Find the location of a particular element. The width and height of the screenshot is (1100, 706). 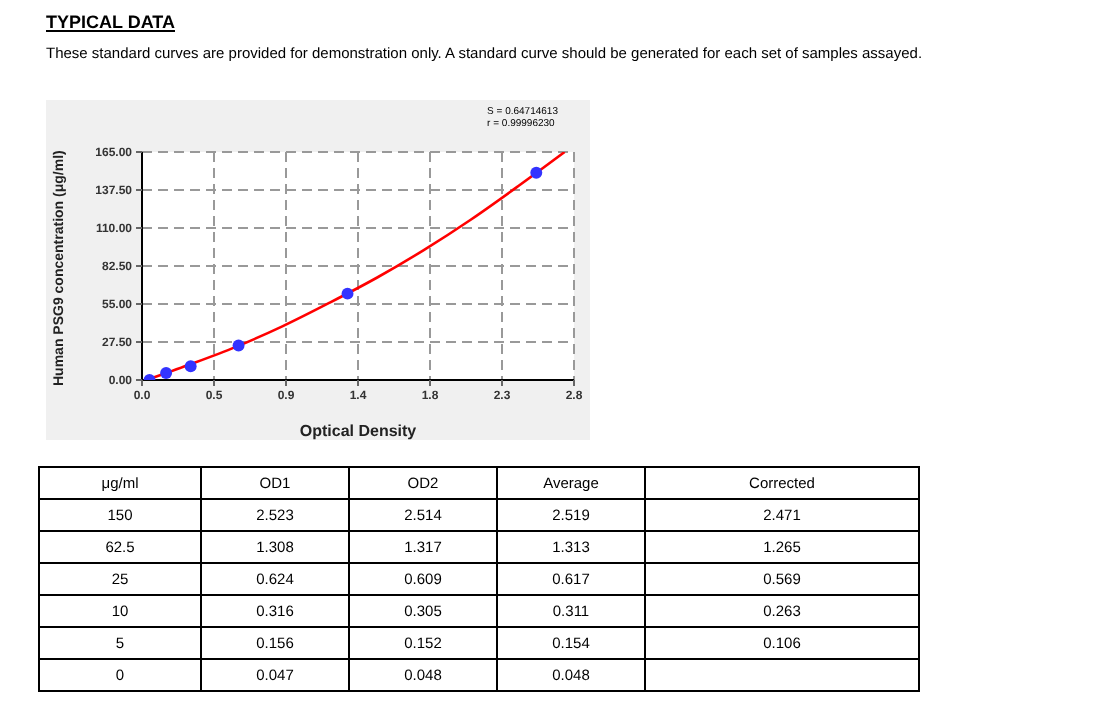

x-axis-title: Optical Density is located at coordinates (358, 431).